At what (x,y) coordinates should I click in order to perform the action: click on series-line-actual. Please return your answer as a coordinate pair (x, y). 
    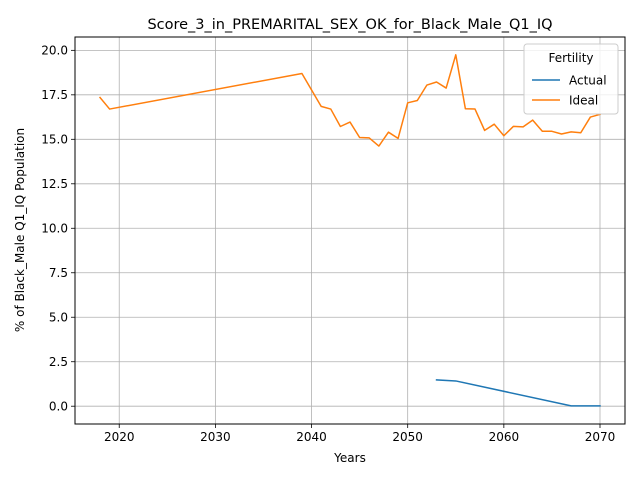
    Looking at the image, I should click on (518, 393).